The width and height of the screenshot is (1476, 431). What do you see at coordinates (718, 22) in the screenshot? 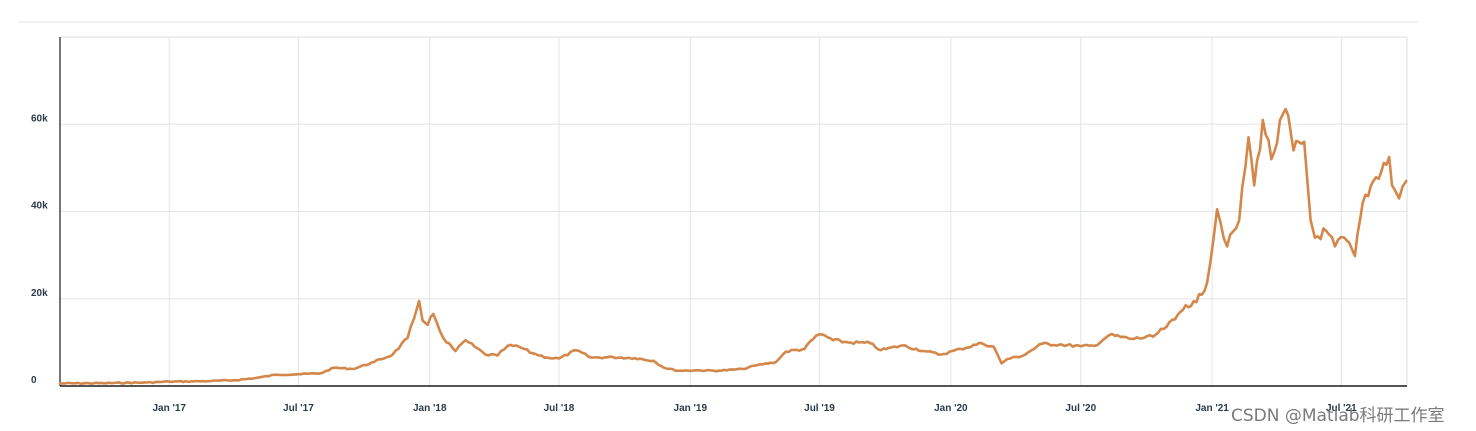
I see `top-divider` at bounding box center [718, 22].